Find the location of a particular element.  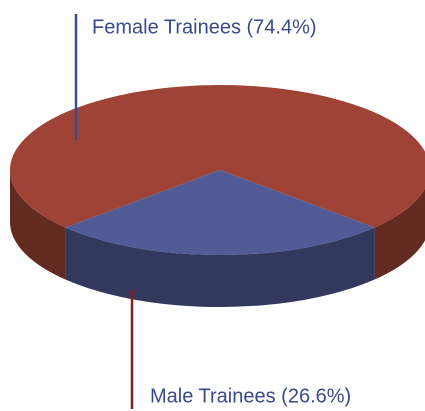

slice-label: Female Trainees (74.4%) is located at coordinates (204, 27).